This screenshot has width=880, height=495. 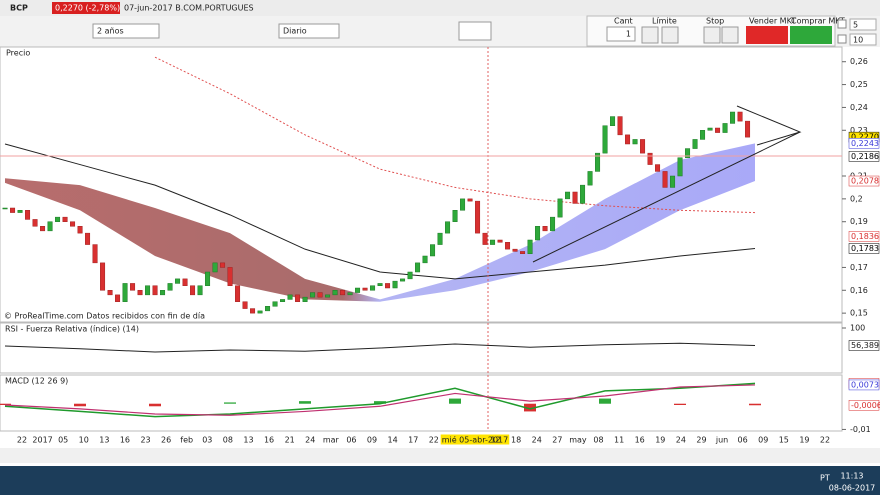 I want to click on price-marker: 0,1783, so click(x=865, y=248).